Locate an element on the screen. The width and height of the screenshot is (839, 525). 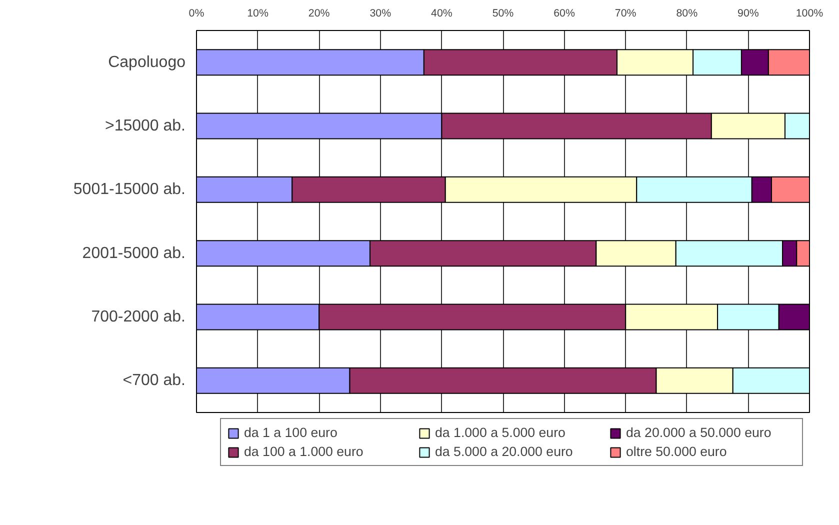
x-tick-label: 30% is located at coordinates (381, 14).